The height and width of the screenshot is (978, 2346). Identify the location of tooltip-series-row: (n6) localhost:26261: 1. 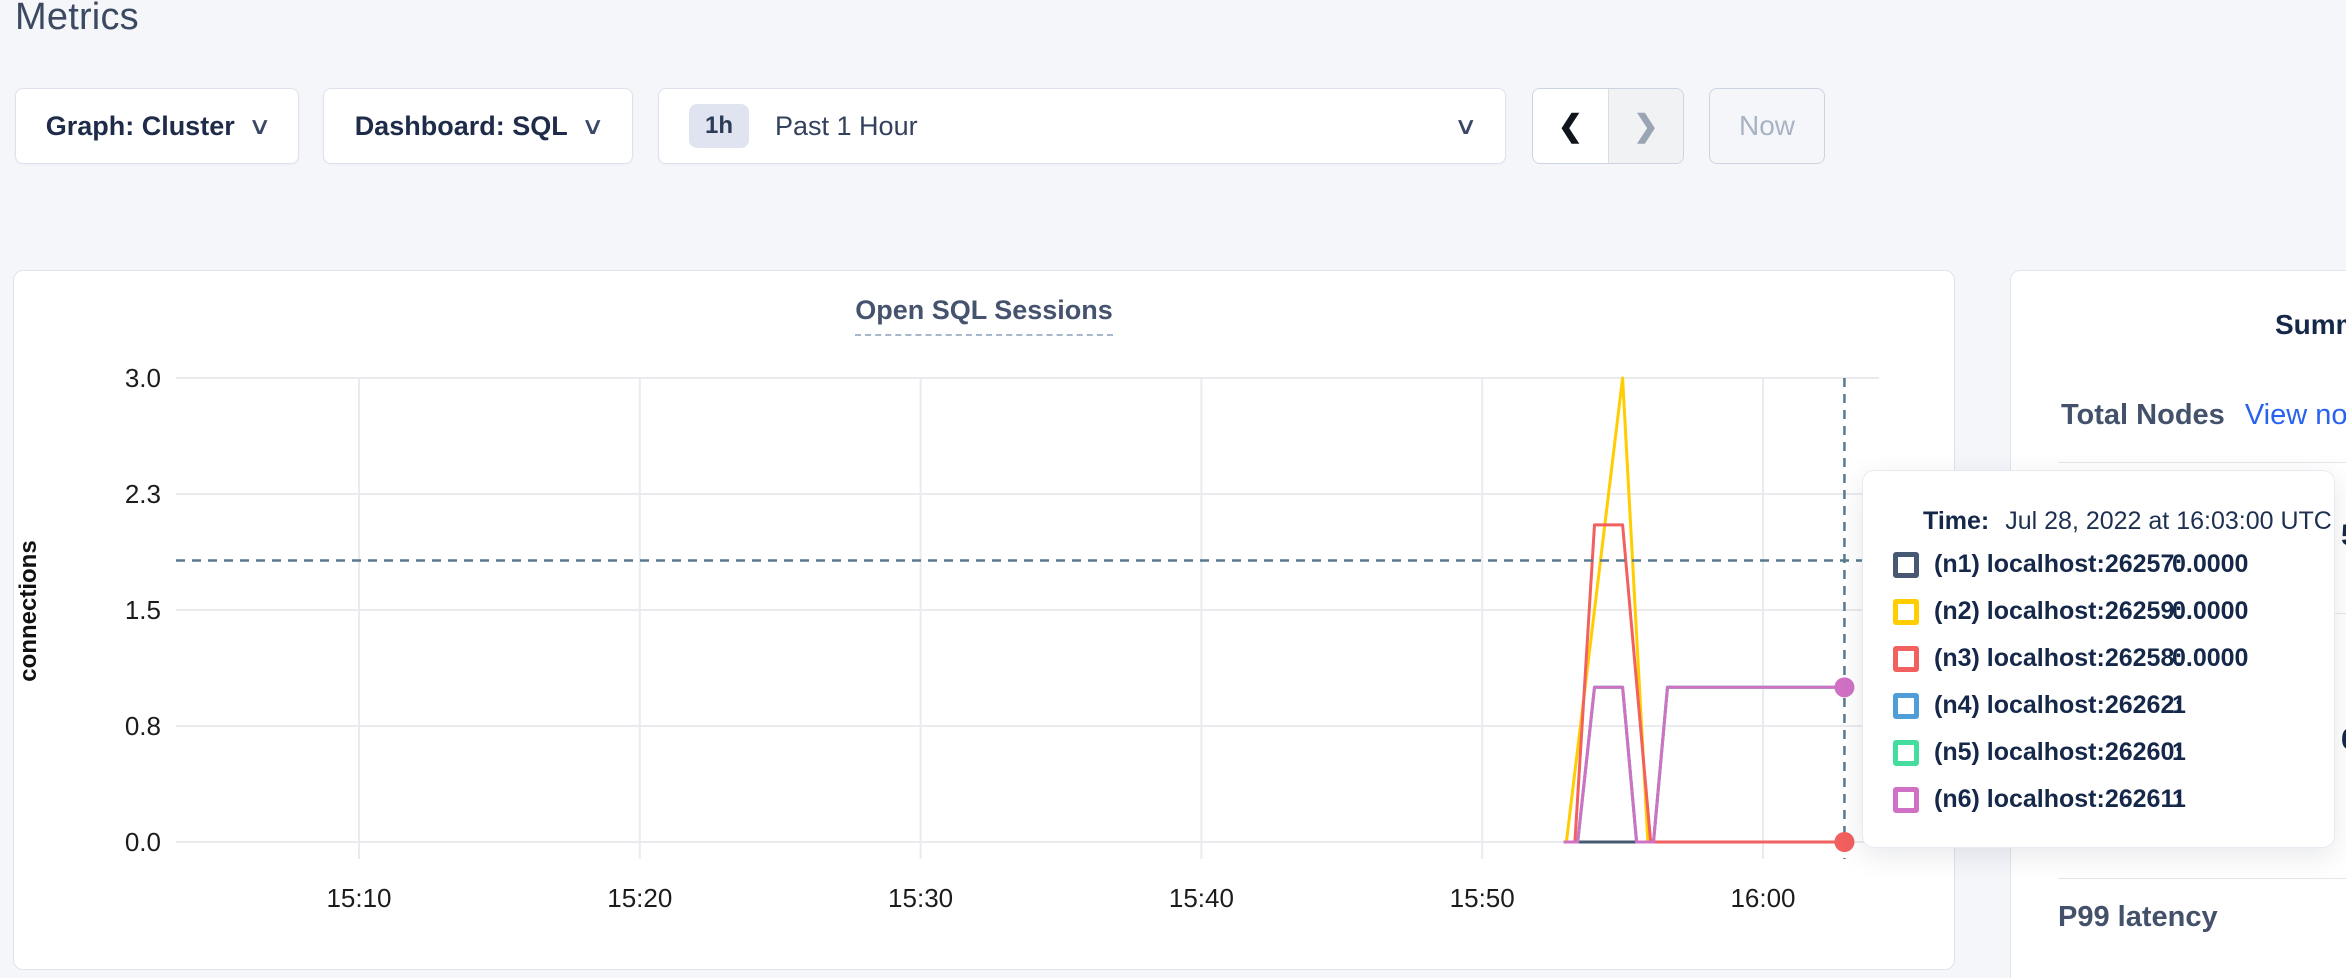
(2103, 799).